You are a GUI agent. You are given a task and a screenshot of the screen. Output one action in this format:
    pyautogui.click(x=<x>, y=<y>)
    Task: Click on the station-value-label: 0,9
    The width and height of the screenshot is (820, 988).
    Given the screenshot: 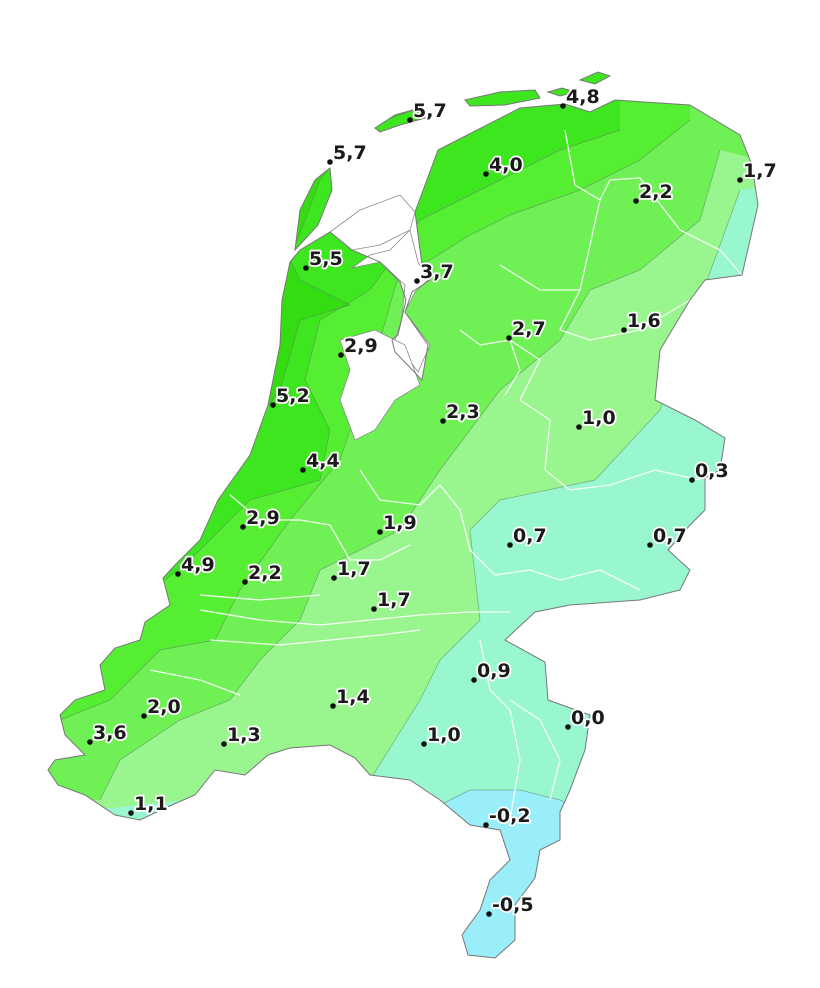 What is the action you would take?
    pyautogui.click(x=494, y=671)
    